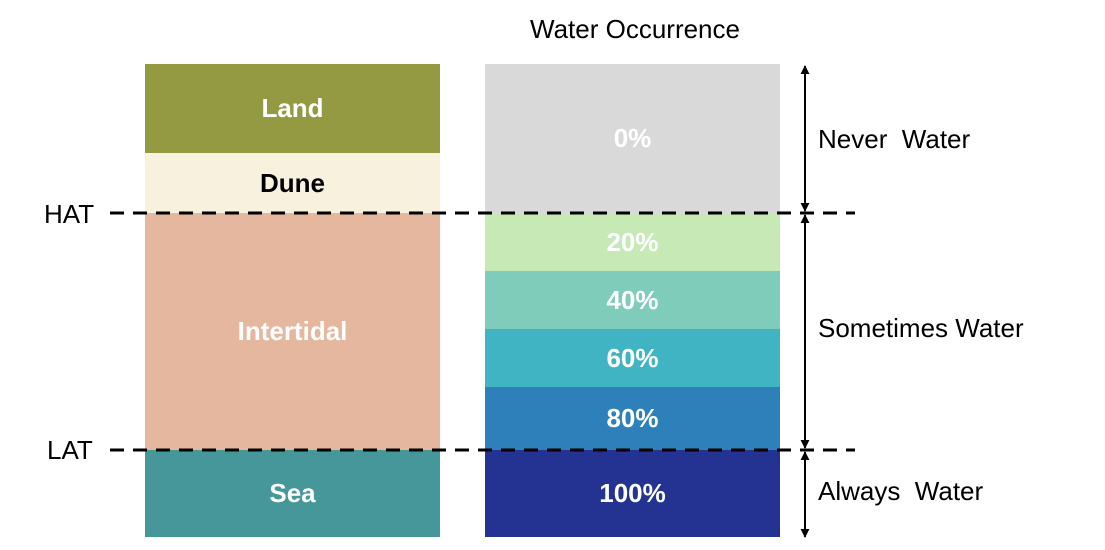 The image size is (1105, 550). I want to click on occurrence-100: 100%, so click(632, 493).